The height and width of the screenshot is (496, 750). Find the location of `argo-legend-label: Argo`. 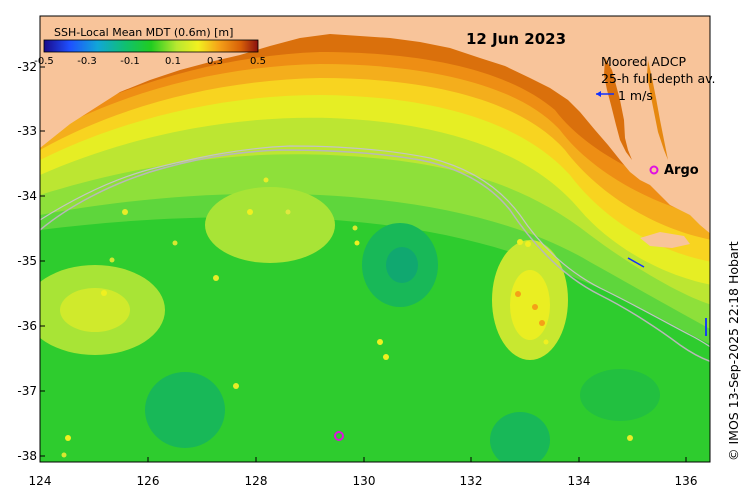

argo-legend-label: Argo is located at coordinates (681, 170).